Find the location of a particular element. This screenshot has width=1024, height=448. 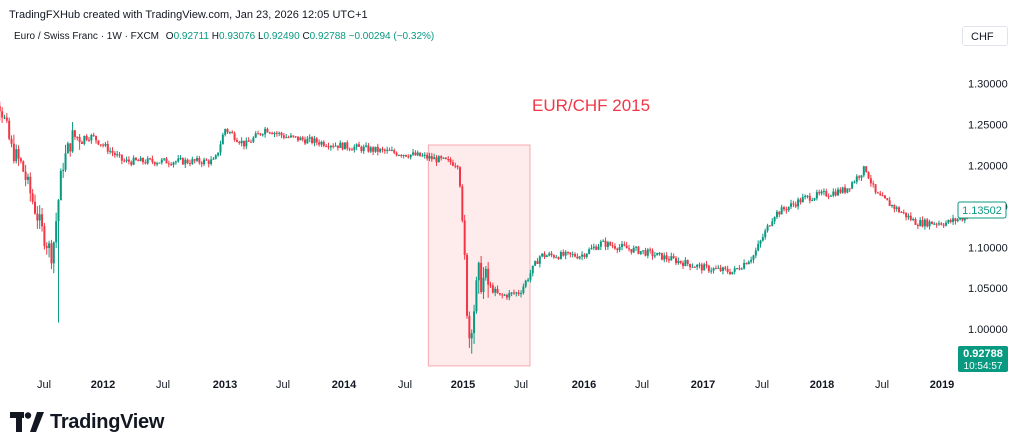

y-tick-label: 1.20000 is located at coordinates (988, 166).